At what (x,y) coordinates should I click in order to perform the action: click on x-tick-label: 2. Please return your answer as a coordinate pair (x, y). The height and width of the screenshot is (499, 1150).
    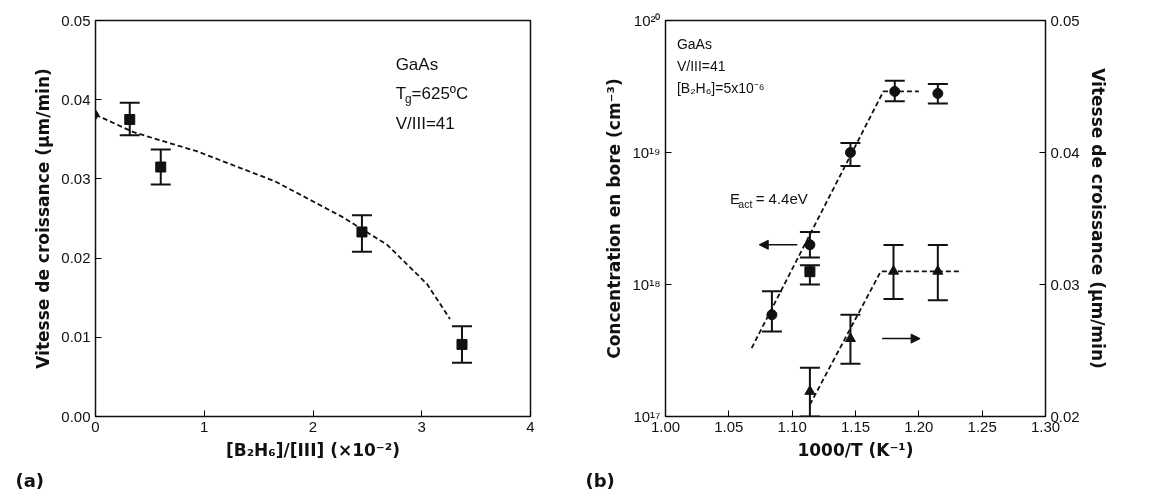
    Looking at the image, I should click on (313, 426).